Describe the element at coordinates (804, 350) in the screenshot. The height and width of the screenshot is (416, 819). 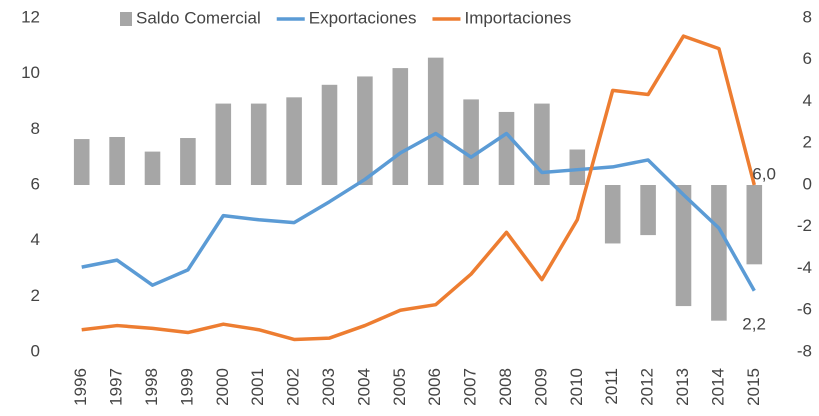
I see `y2-tick-label: -8` at that location.